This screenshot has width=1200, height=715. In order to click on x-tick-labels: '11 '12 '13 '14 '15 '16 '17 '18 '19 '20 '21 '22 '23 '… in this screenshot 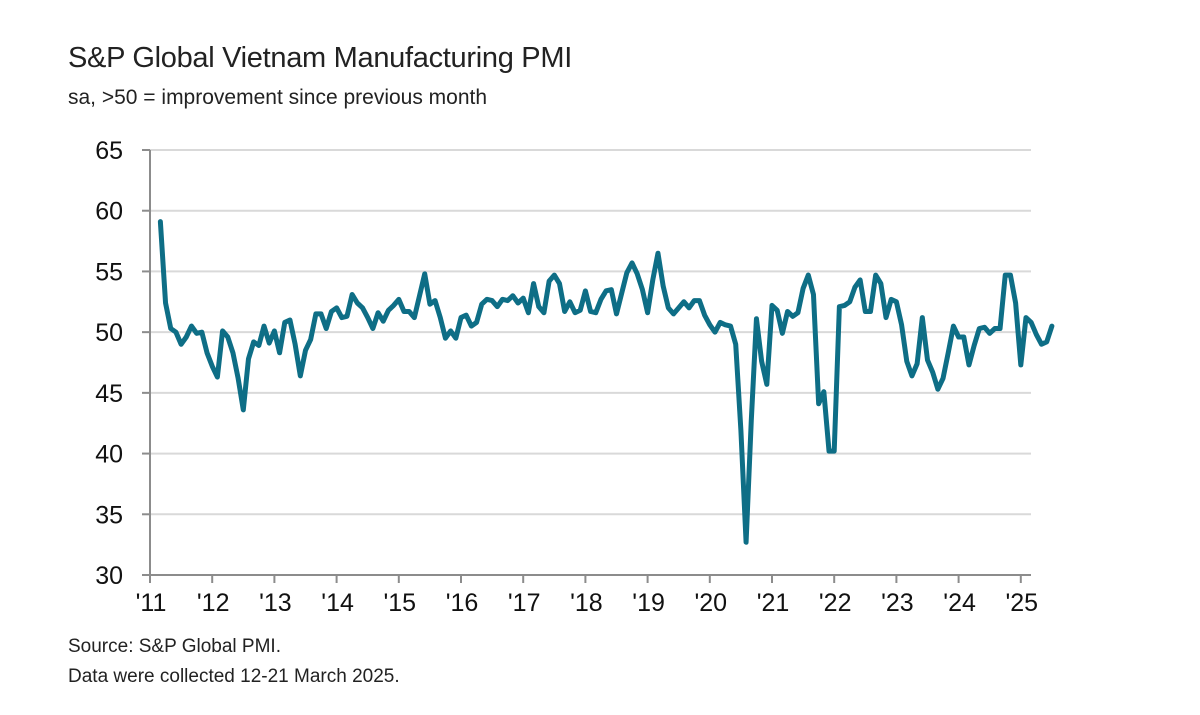, I will do `click(587, 603)`.